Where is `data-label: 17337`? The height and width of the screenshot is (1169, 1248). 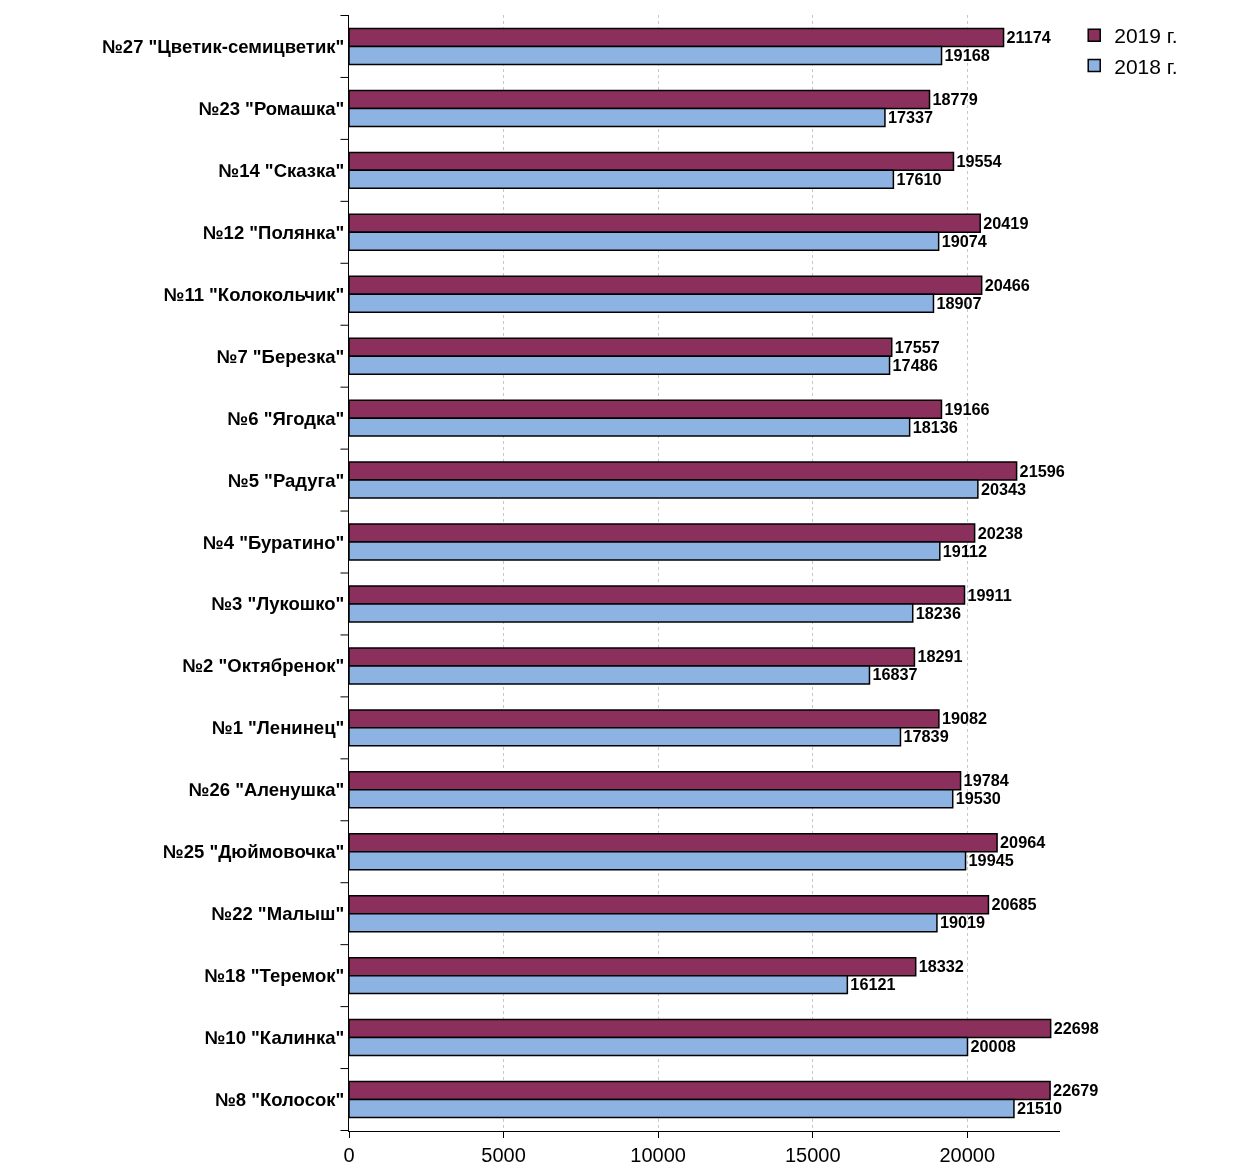 data-label: 17337 is located at coordinates (910, 116).